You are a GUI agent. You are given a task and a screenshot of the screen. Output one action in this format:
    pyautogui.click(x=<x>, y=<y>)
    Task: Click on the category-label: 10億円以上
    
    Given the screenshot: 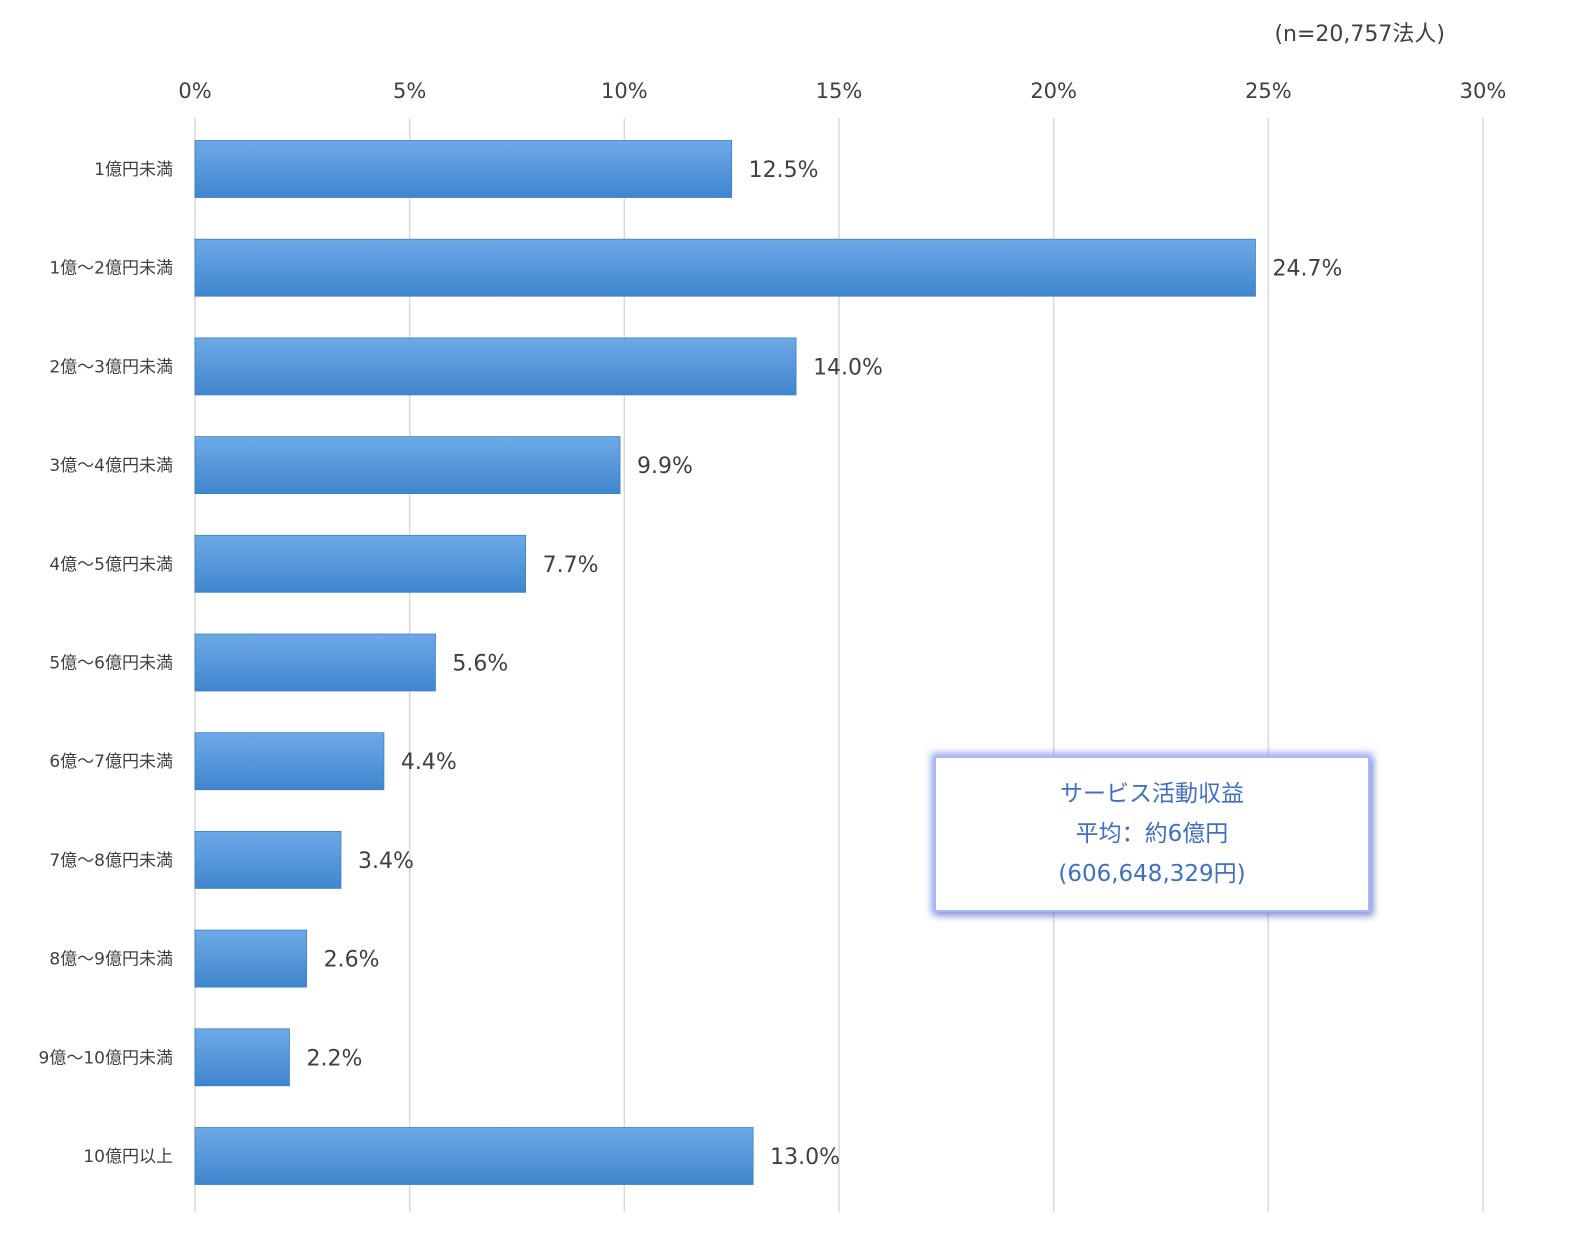 What is the action you would take?
    pyautogui.click(x=128, y=1157)
    